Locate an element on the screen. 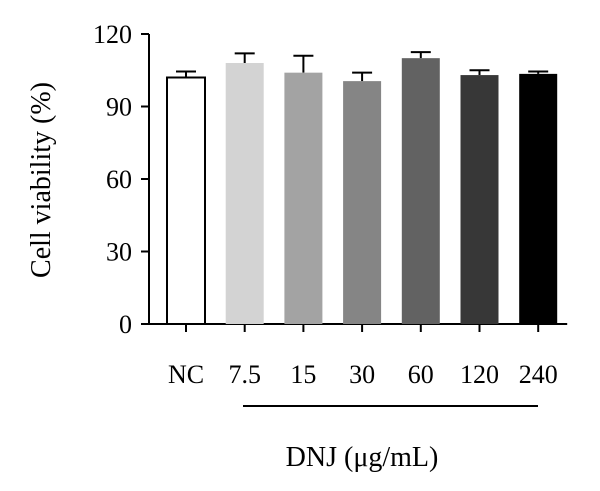  y-tick-label: 60 is located at coordinates (119, 179).